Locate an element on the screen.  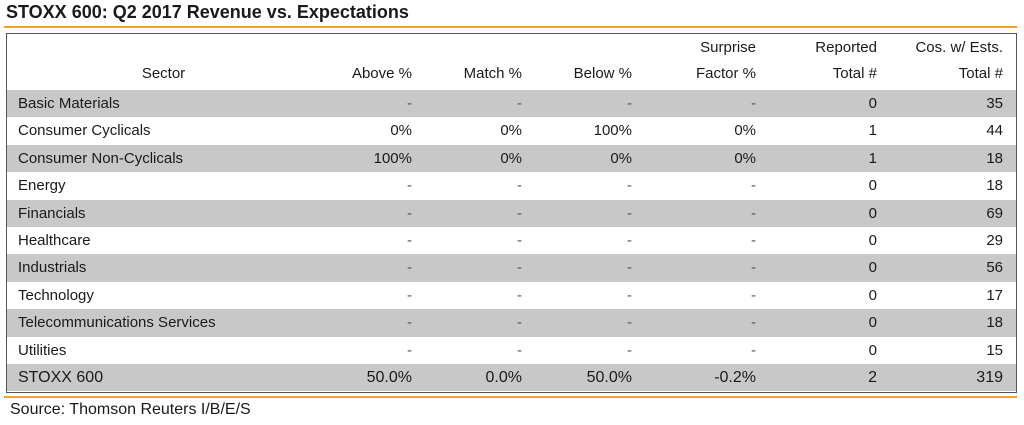
header-reported-line2: Total # is located at coordinates (854, 73).